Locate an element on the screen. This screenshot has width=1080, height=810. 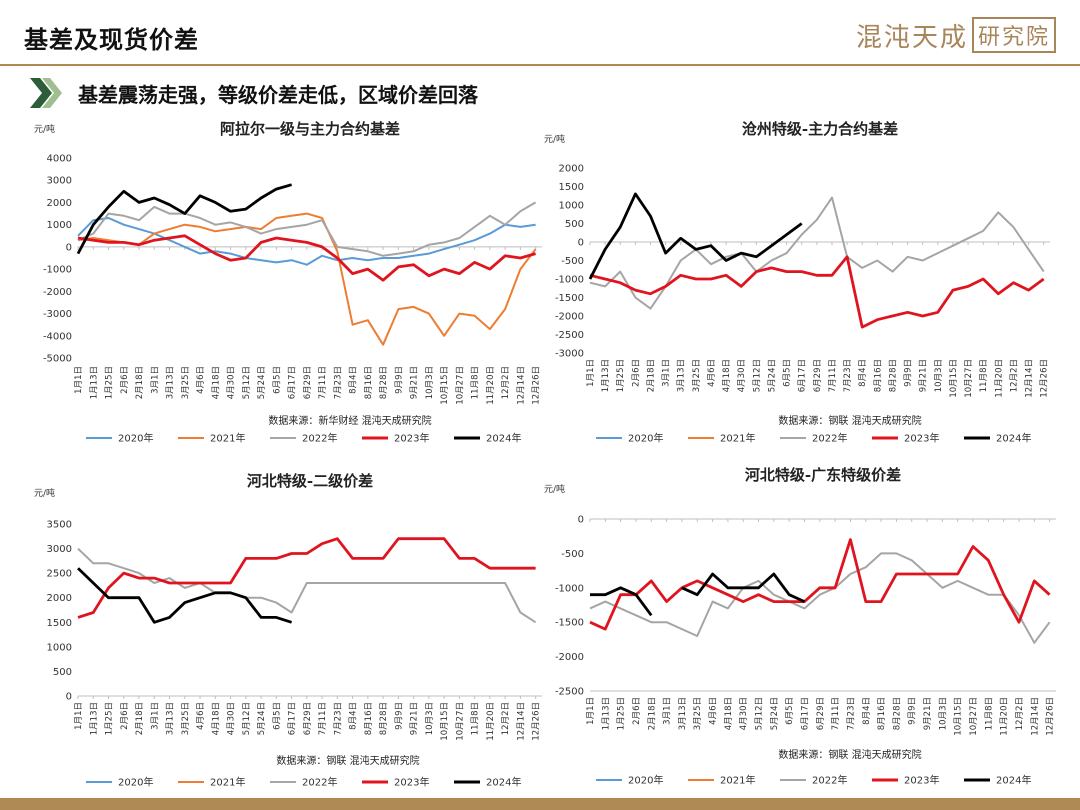
logo-box-text: 研究院 is located at coordinates (1013, 35).